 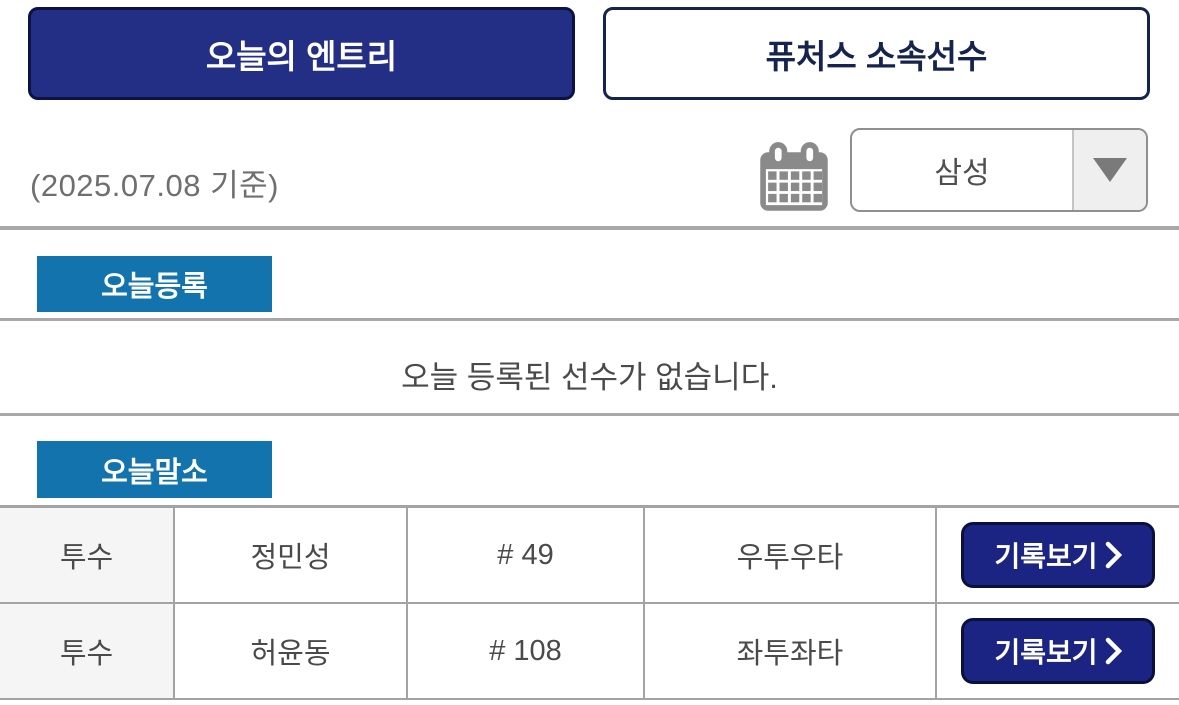 What do you see at coordinates (589, 377) in the screenshot?
I see `no-registered-players-message: 오늘 등록된 선수가 없습니다.` at bounding box center [589, 377].